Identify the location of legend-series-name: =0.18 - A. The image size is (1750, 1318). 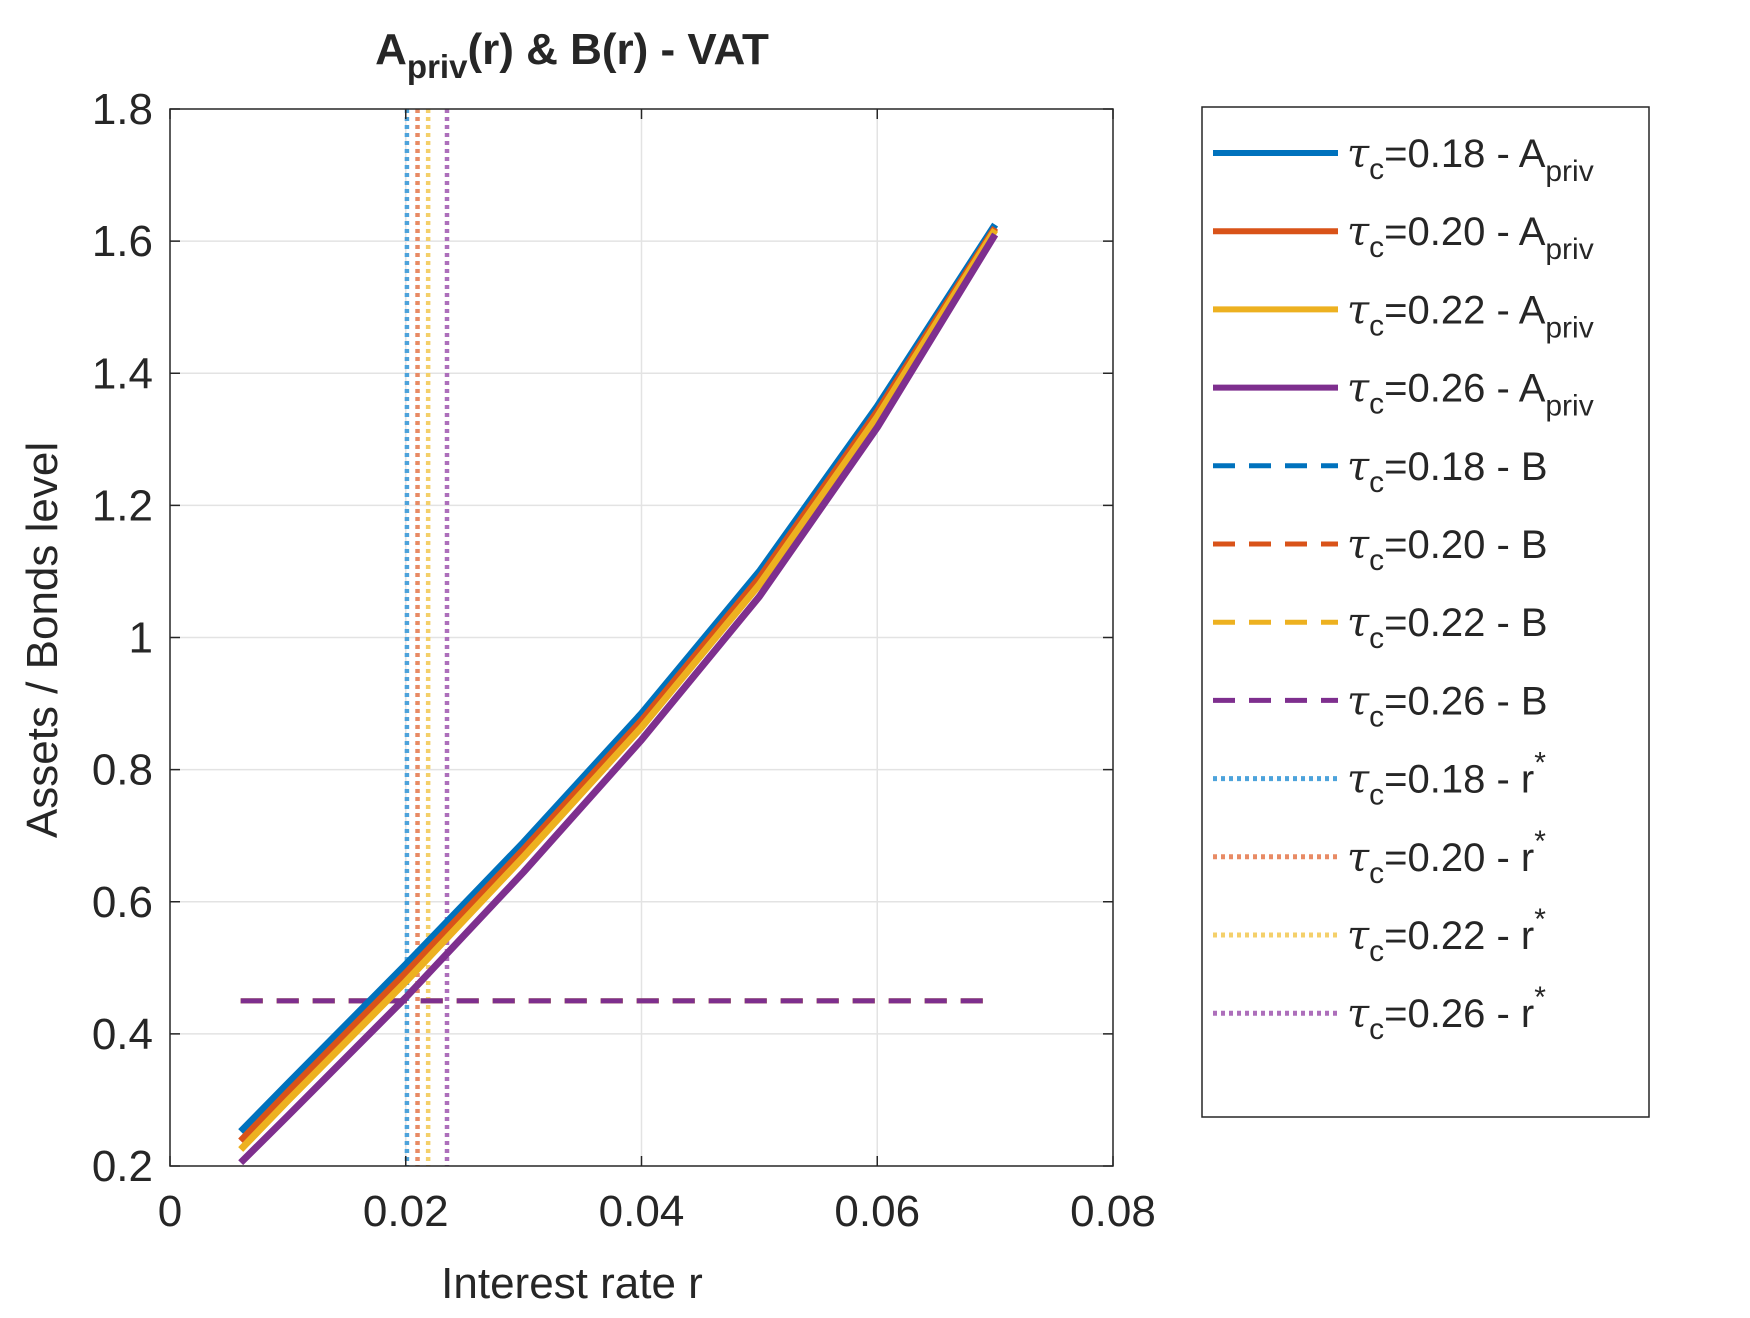
(1465, 154).